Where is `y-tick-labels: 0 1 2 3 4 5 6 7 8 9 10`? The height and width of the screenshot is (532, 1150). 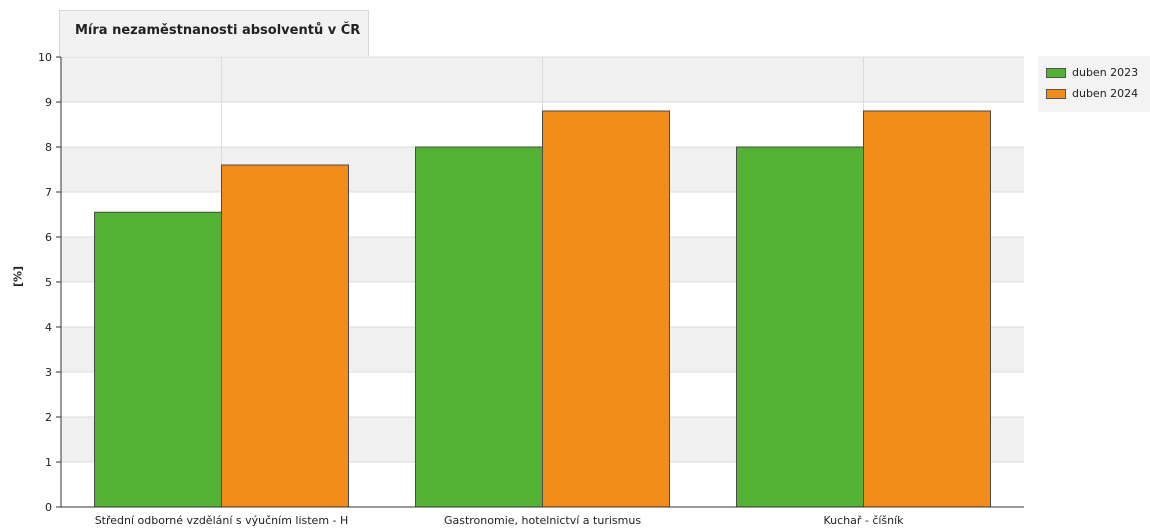 y-tick-labels: 0 1 2 3 4 5 6 7 8 9 10 is located at coordinates (45, 282).